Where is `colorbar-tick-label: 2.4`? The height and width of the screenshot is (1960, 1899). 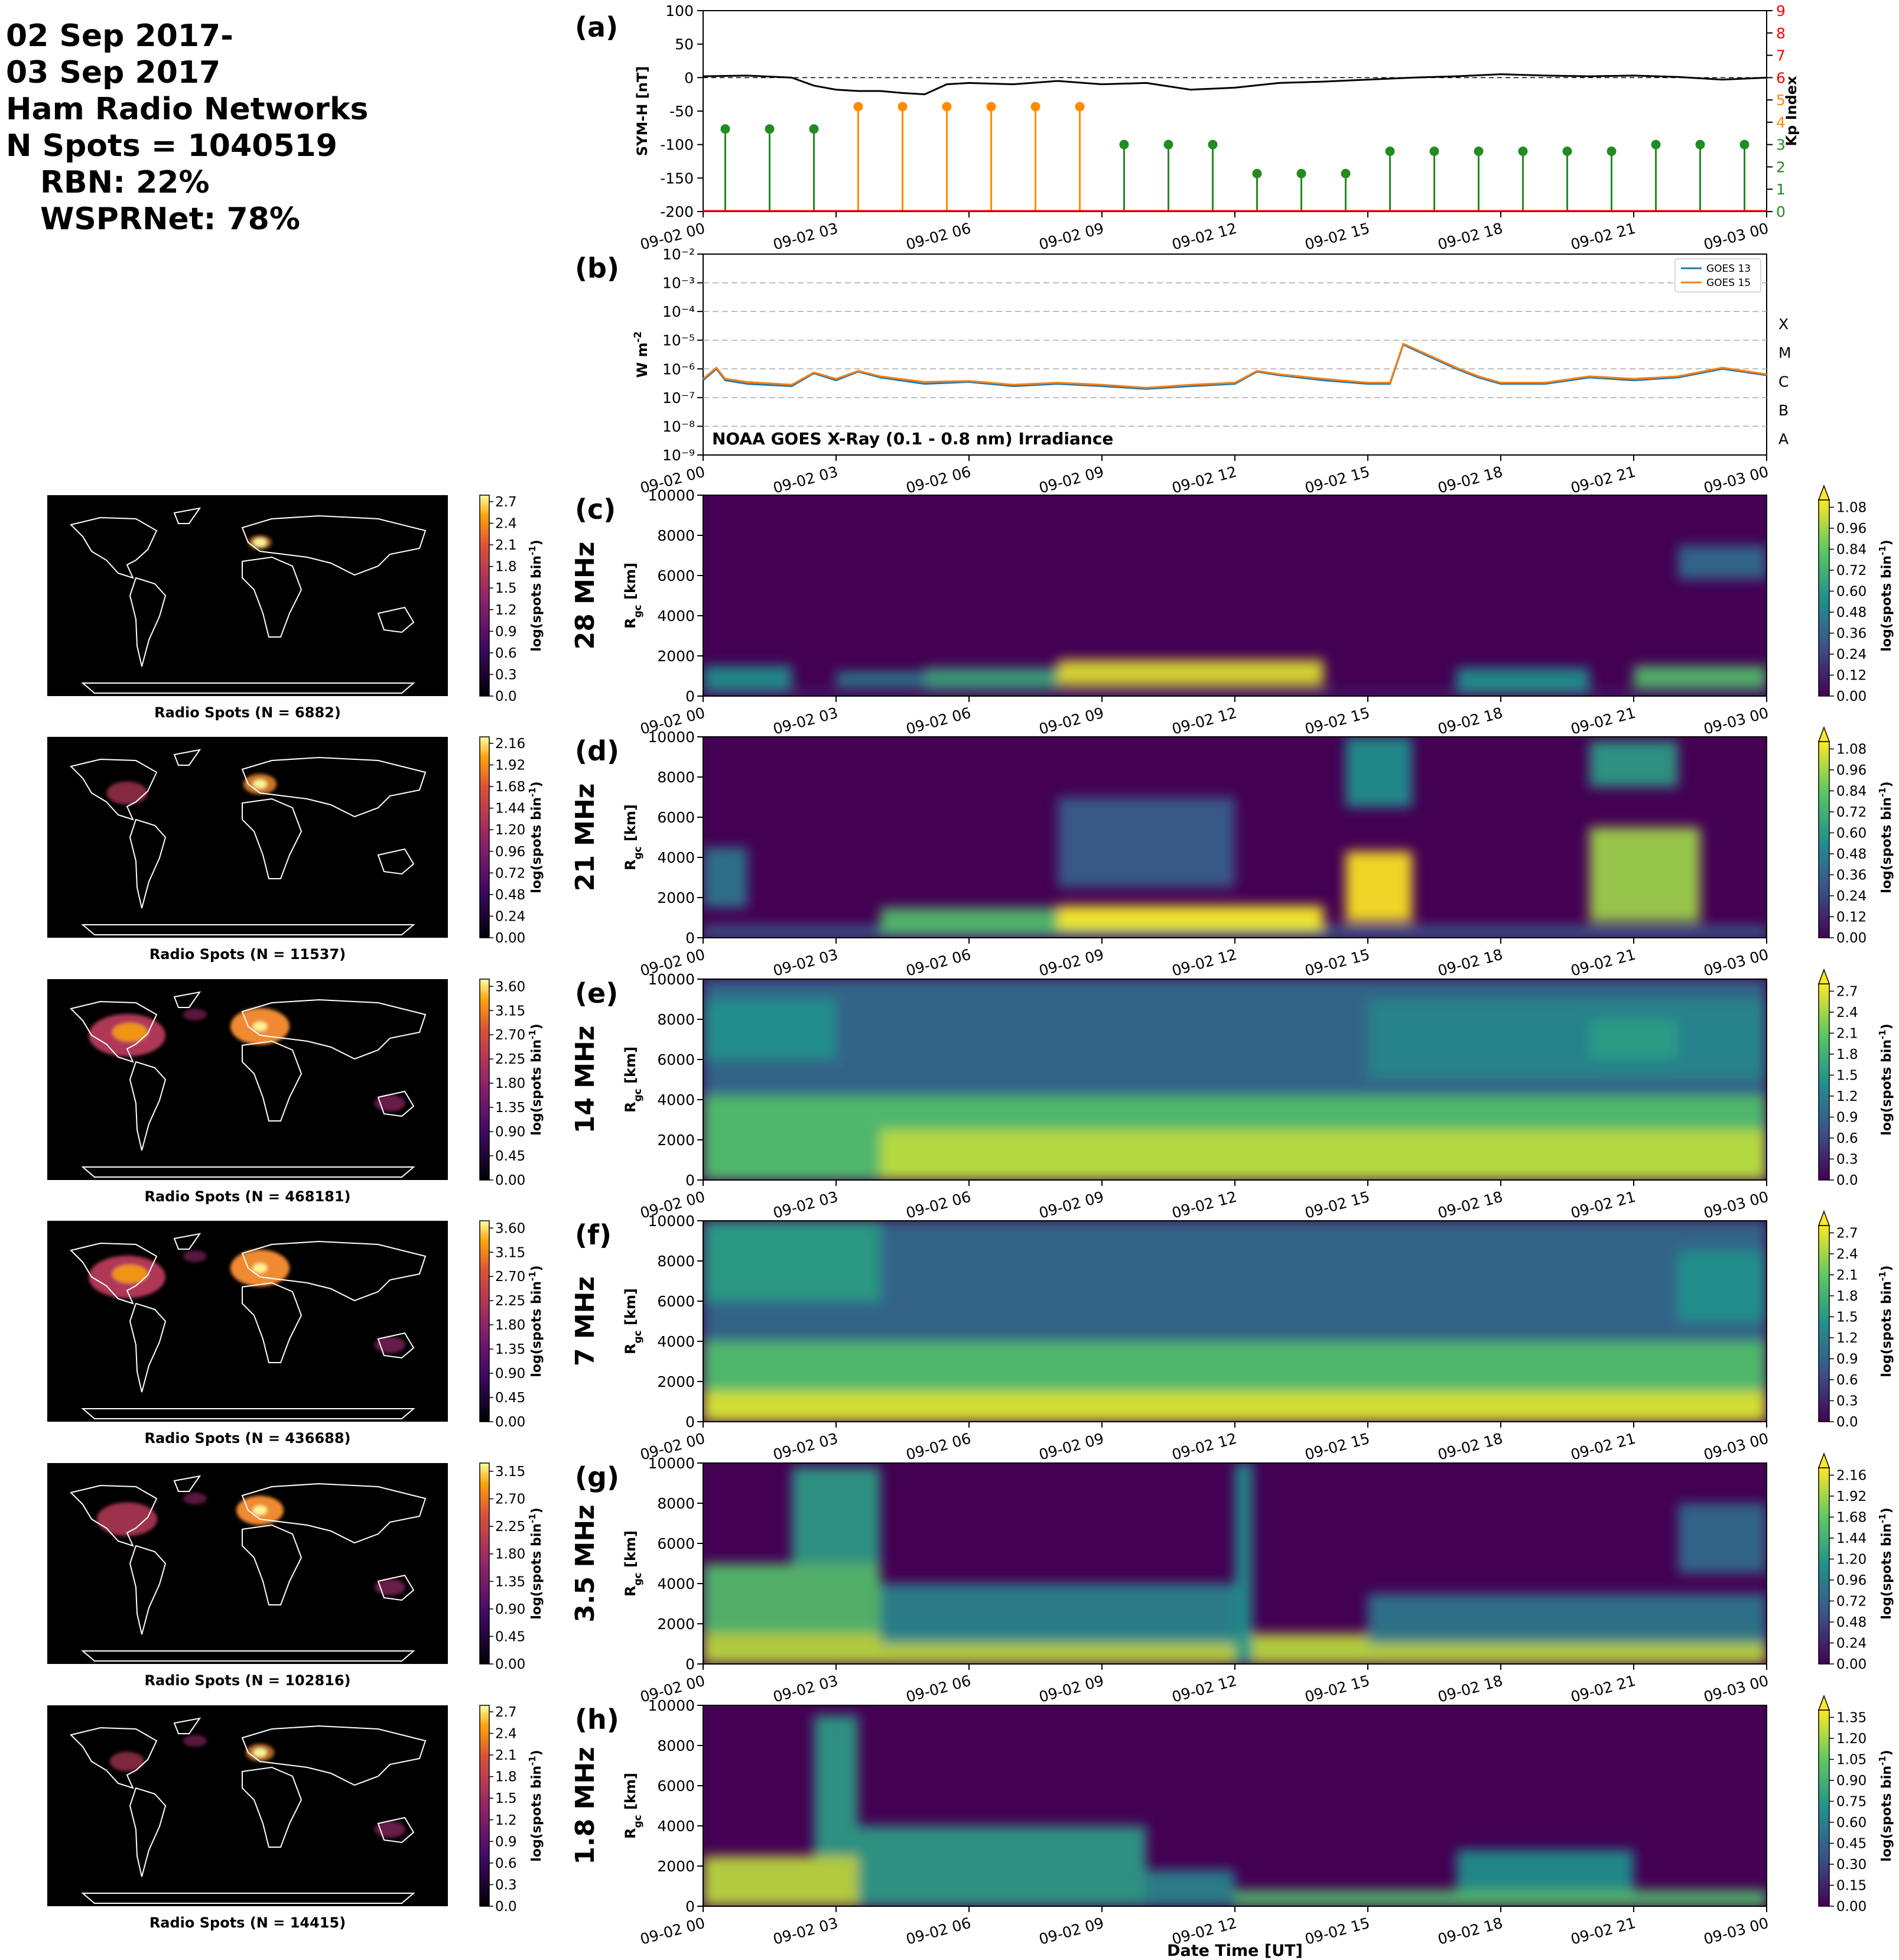
colorbar-tick-label: 2.4 is located at coordinates (1847, 1012).